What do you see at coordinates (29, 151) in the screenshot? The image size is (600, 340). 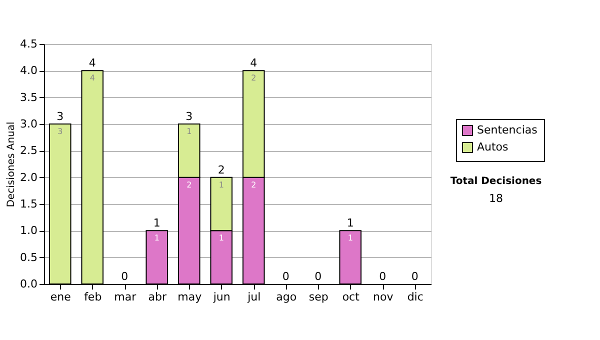 I see `y-tick-label: 2.5` at bounding box center [29, 151].